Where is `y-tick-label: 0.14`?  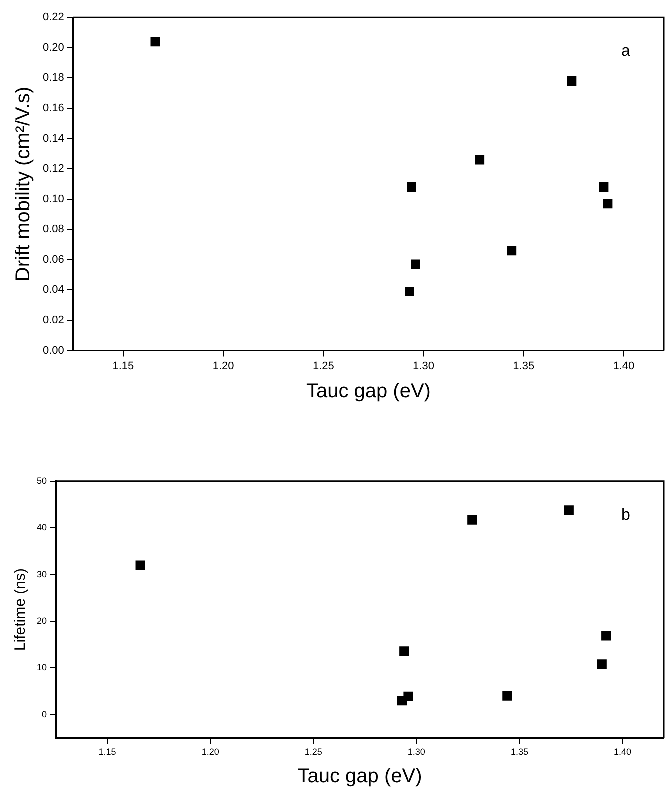 y-tick-label: 0.14 is located at coordinates (53, 138).